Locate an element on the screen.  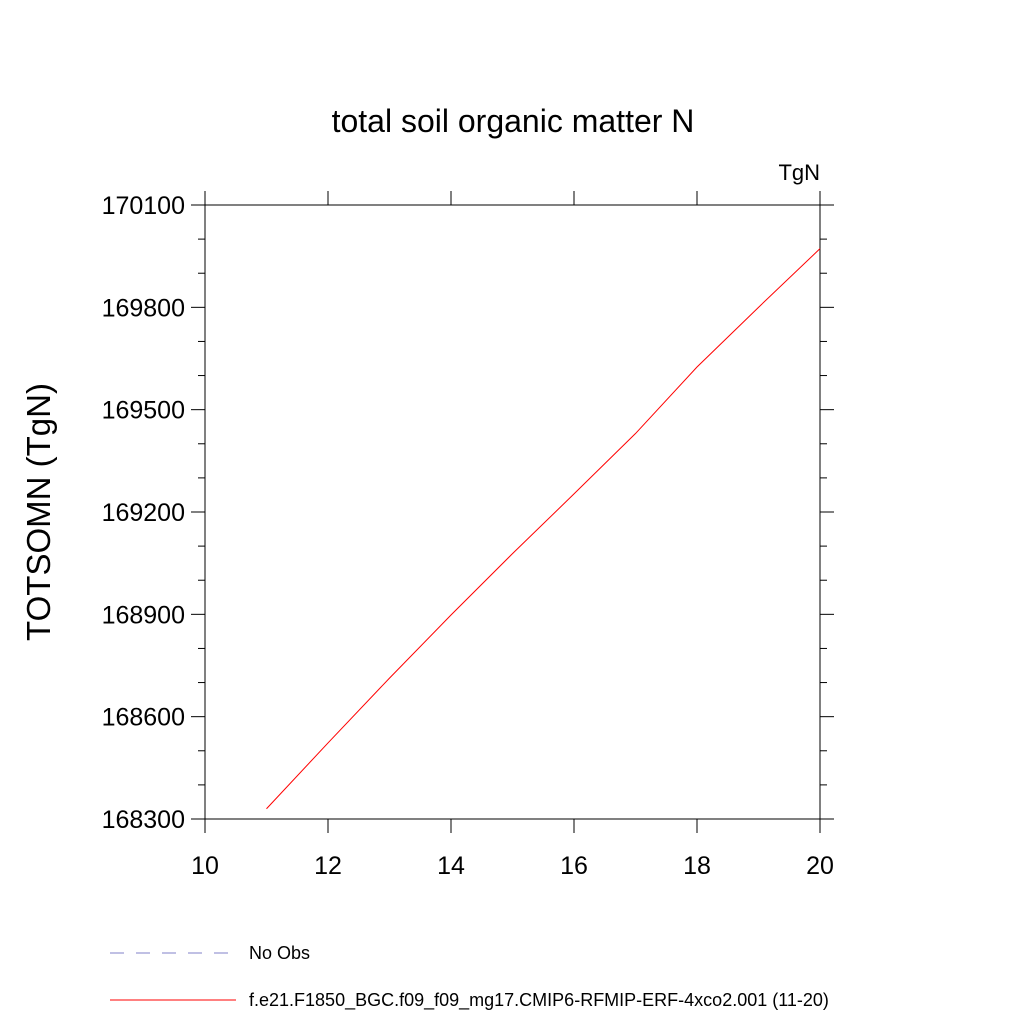
x-tick-label: 18 is located at coordinates (697, 866).